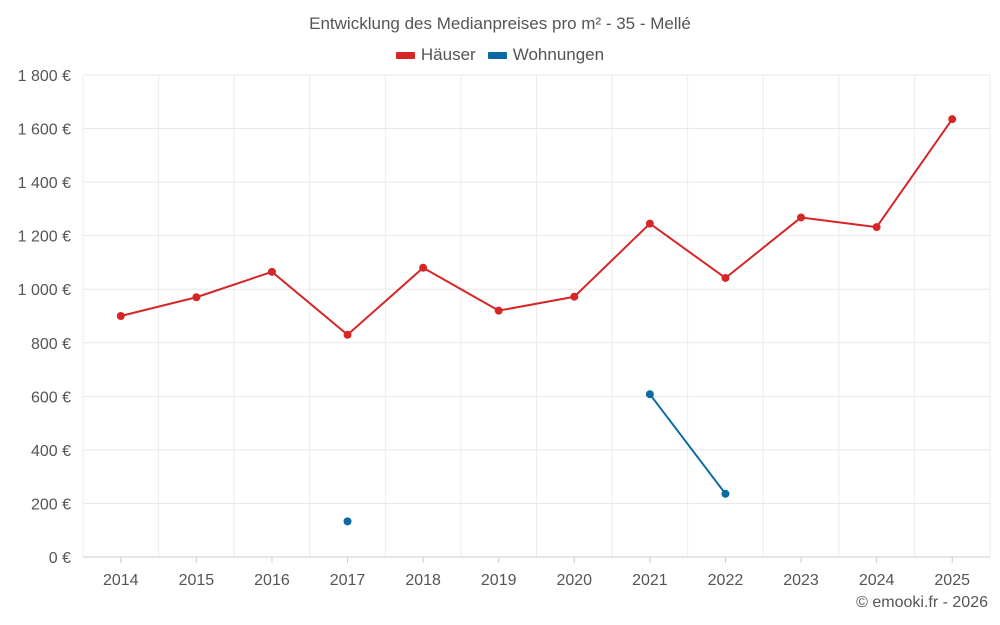  Describe the element at coordinates (574, 580) in the screenshot. I see `x-tick-label: 2020` at that location.